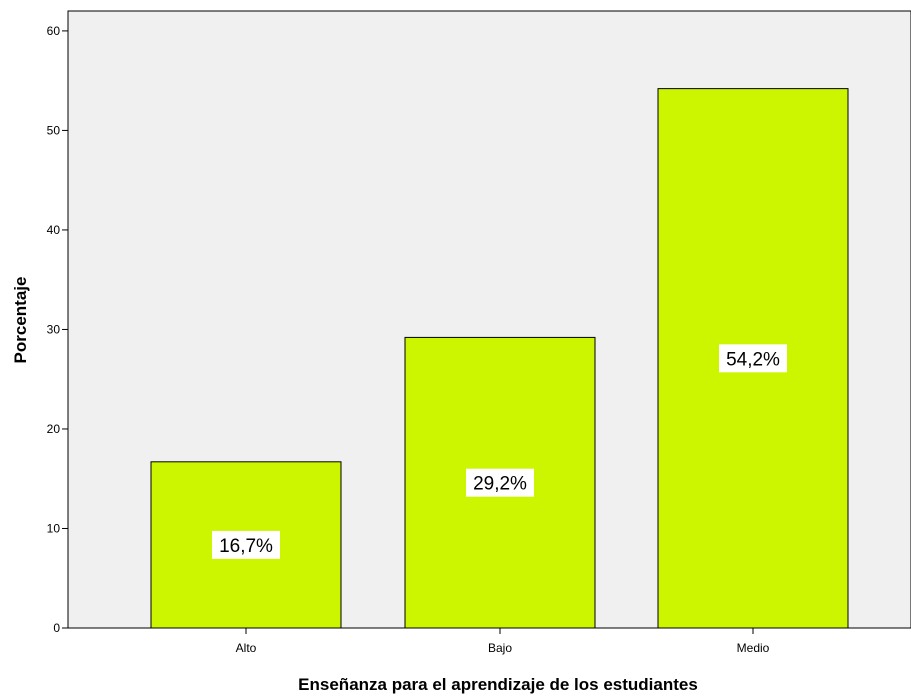 The width and height of the screenshot is (911, 696). Describe the element at coordinates (54, 31) in the screenshot. I see `y-tick-label: 60` at that location.